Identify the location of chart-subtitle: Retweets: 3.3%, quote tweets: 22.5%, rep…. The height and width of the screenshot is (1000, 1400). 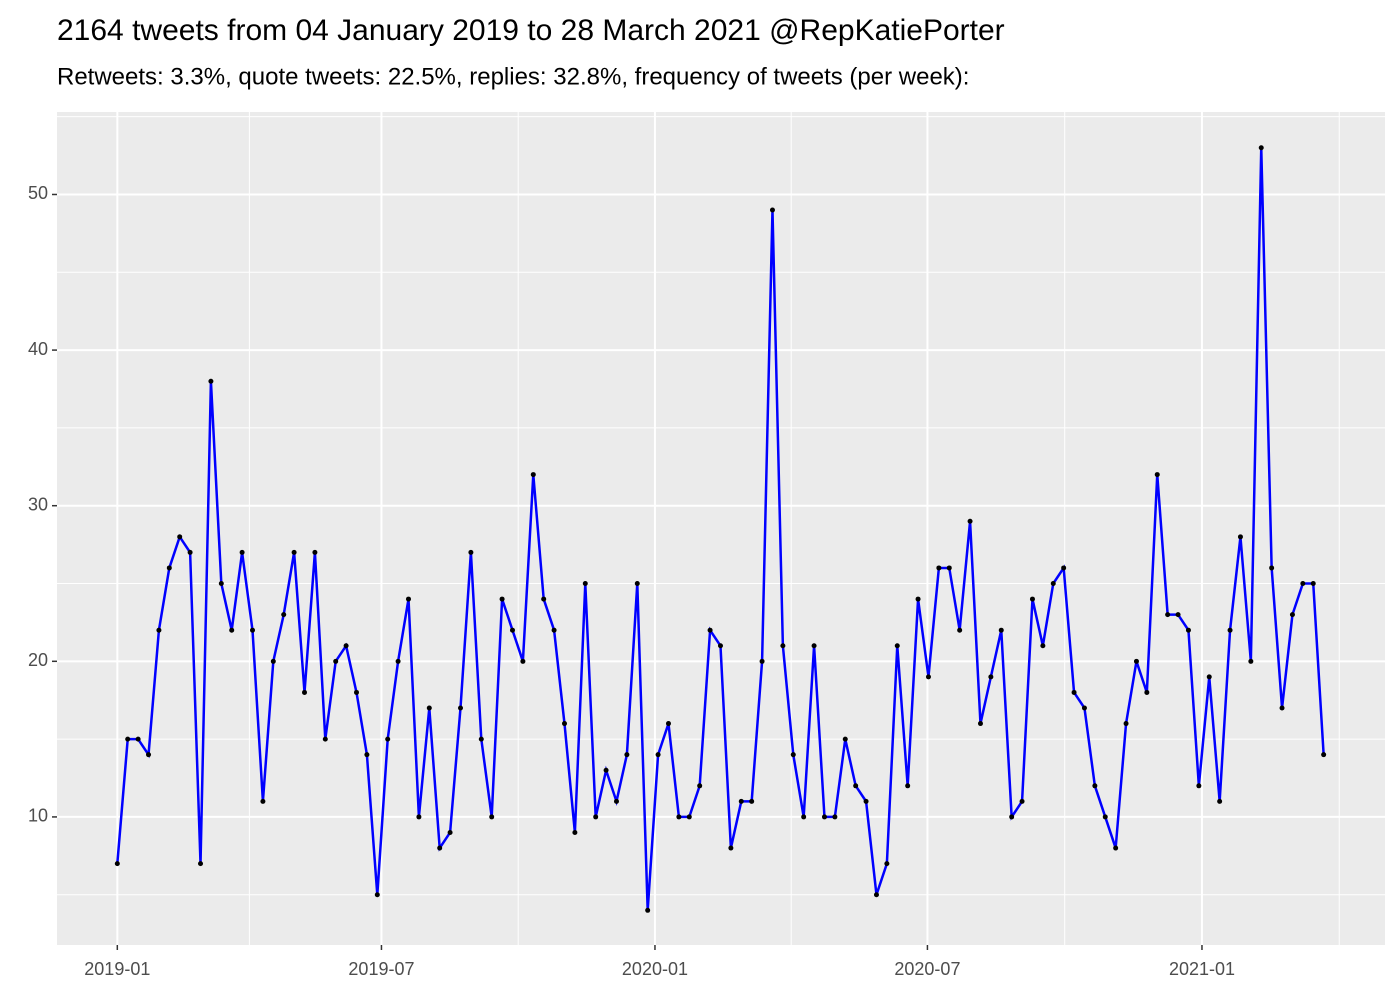
(513, 76).